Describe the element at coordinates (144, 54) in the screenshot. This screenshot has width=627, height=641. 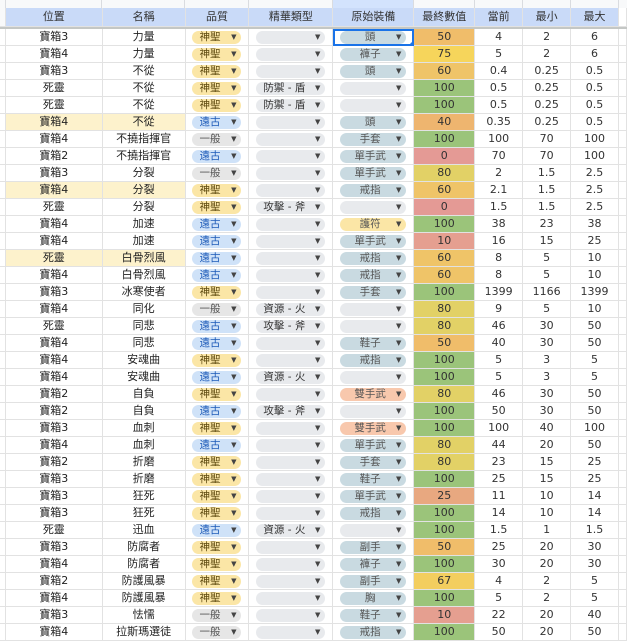
I see `name-cell: 力量` at that location.